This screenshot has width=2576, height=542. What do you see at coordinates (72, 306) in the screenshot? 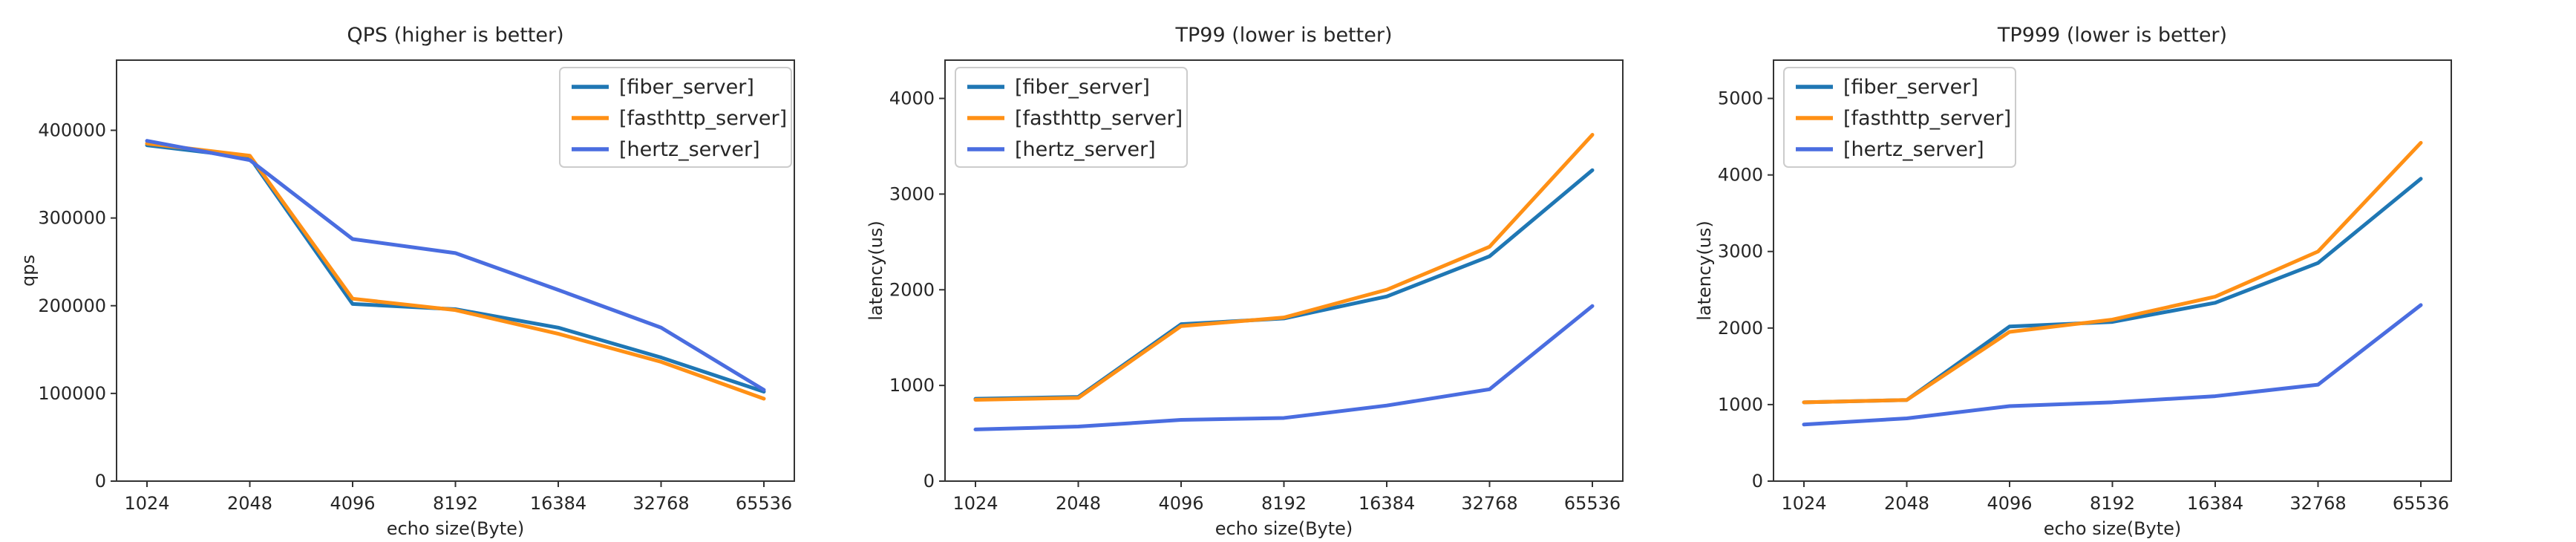
I see `y-tick-label: 200000` at bounding box center [72, 306].